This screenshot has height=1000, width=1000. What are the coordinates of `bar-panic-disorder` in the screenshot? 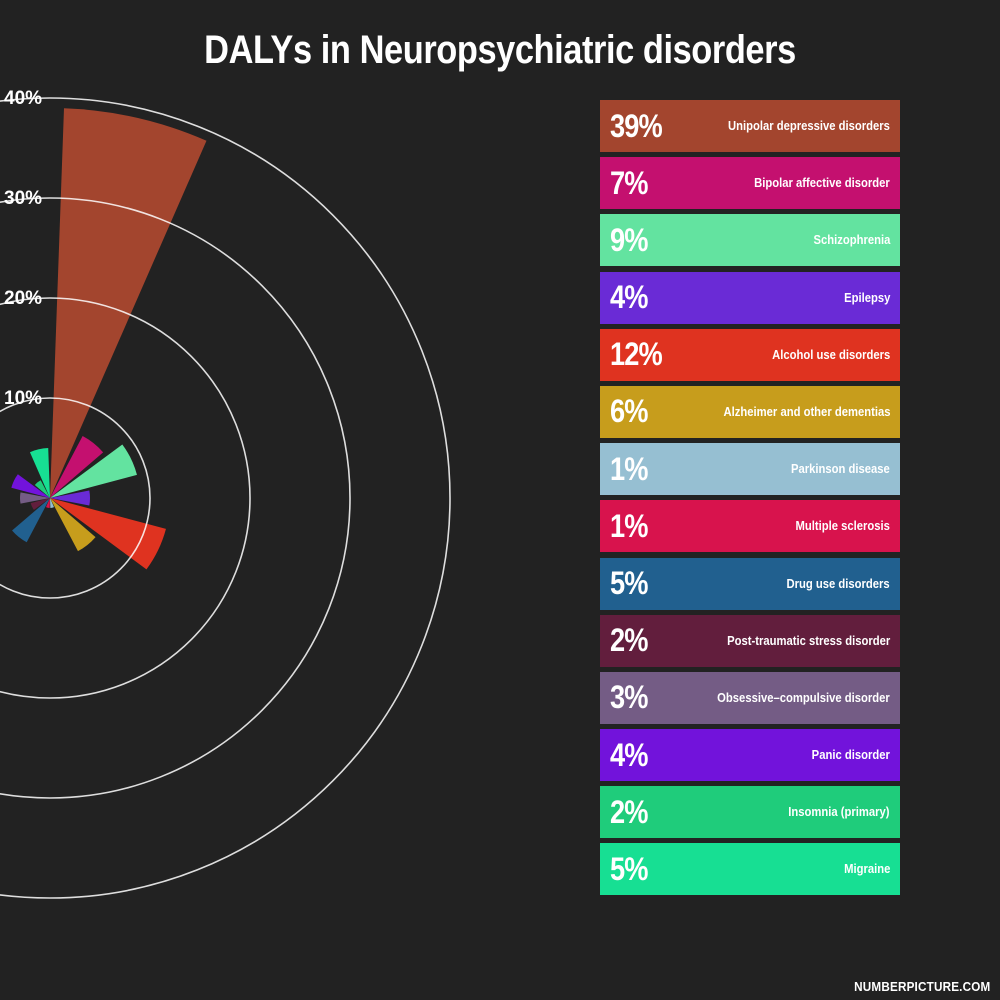 It's located at (31, 486).